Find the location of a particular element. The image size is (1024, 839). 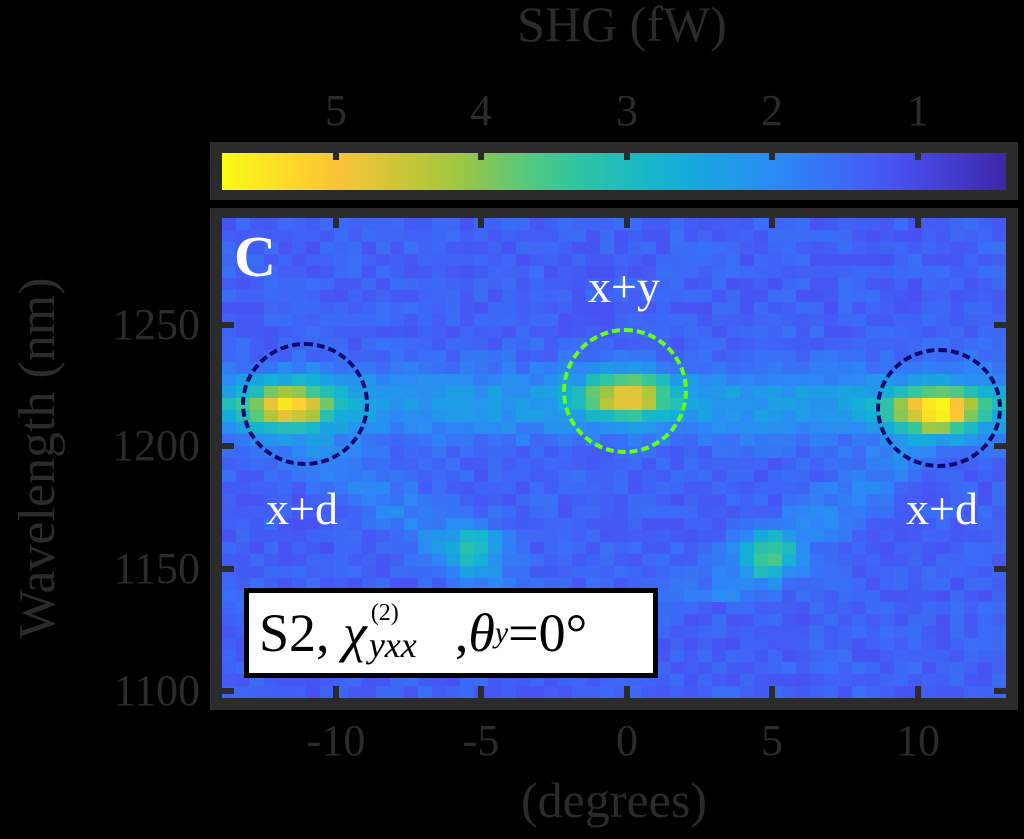

legend-box: S2, χ (2) yxx, θ y =0° is located at coordinates (451, 633).